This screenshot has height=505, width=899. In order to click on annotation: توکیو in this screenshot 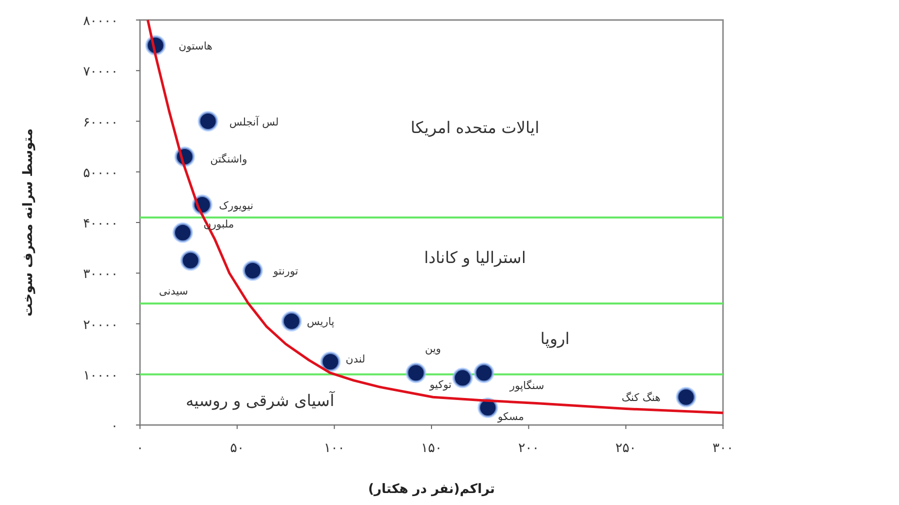, I will do `click(440, 384)`.